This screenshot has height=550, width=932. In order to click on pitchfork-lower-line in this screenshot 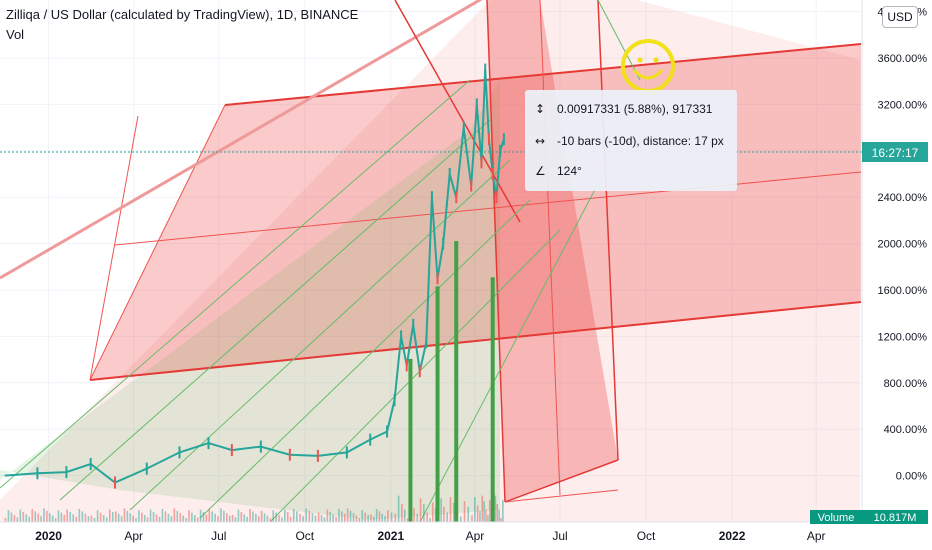, I will do `click(475, 341)`.